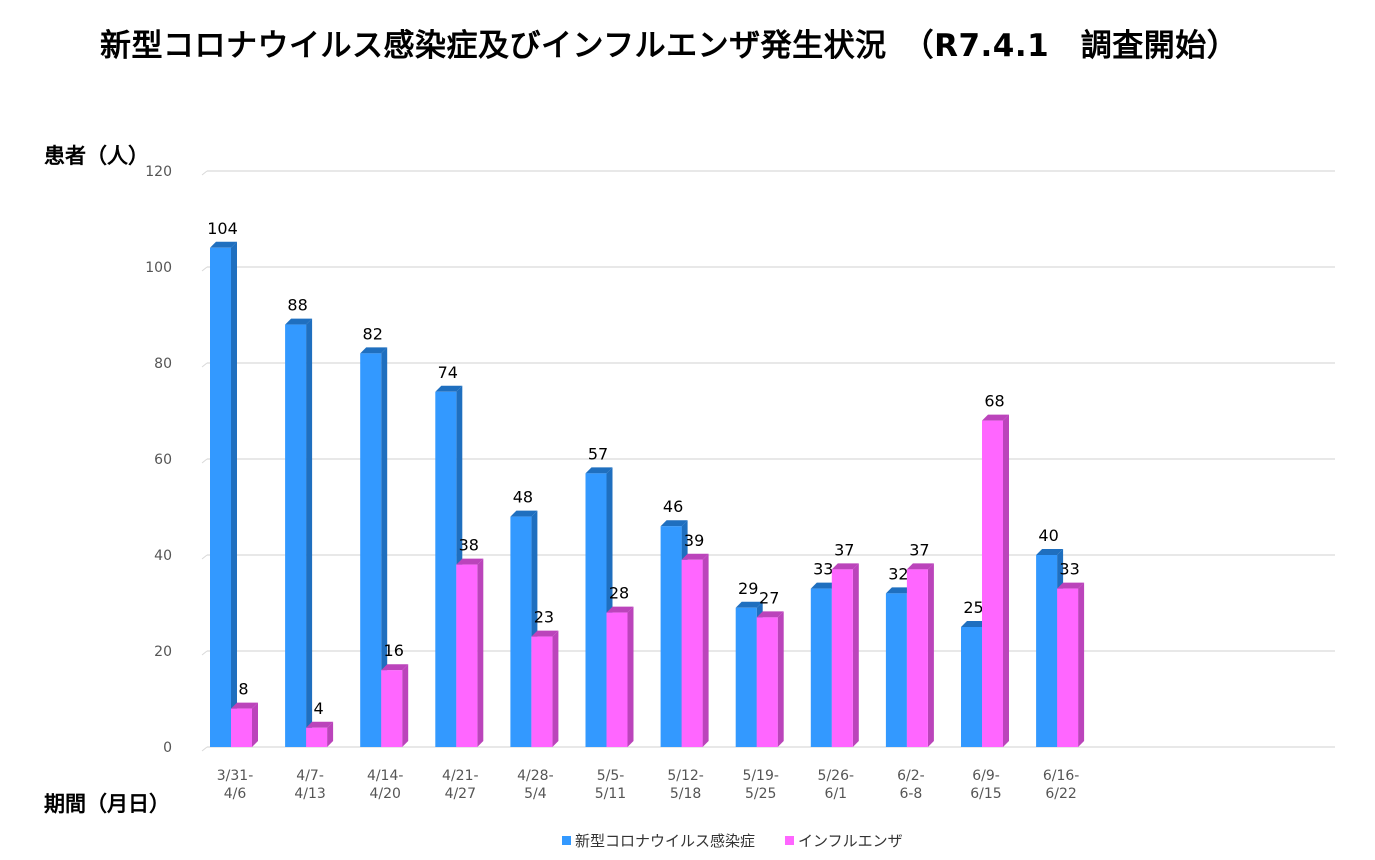 The height and width of the screenshot is (860, 1375). Describe the element at coordinates (385, 776) in the screenshot. I see `x-tick-label: 4/14-` at that location.